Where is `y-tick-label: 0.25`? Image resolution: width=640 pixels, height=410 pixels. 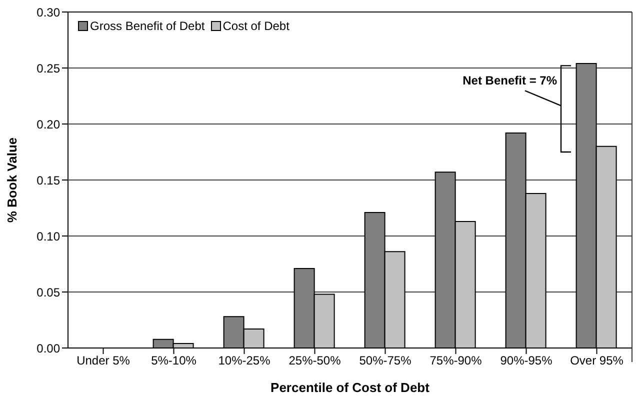 y-tick-label: 0.25 is located at coordinates (48, 68).